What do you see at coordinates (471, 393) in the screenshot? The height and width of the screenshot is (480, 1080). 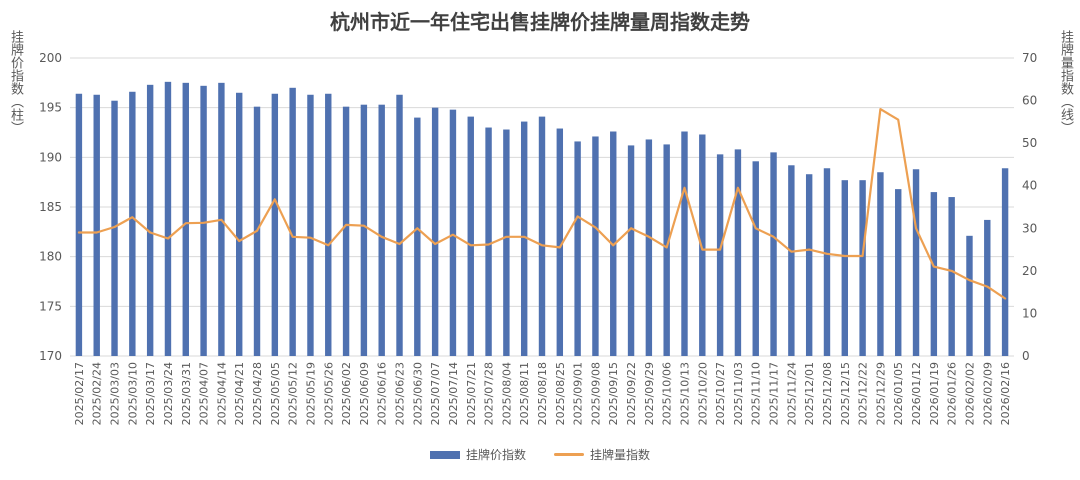 I see `x-tick-label: 2025/07/21` at bounding box center [471, 393].